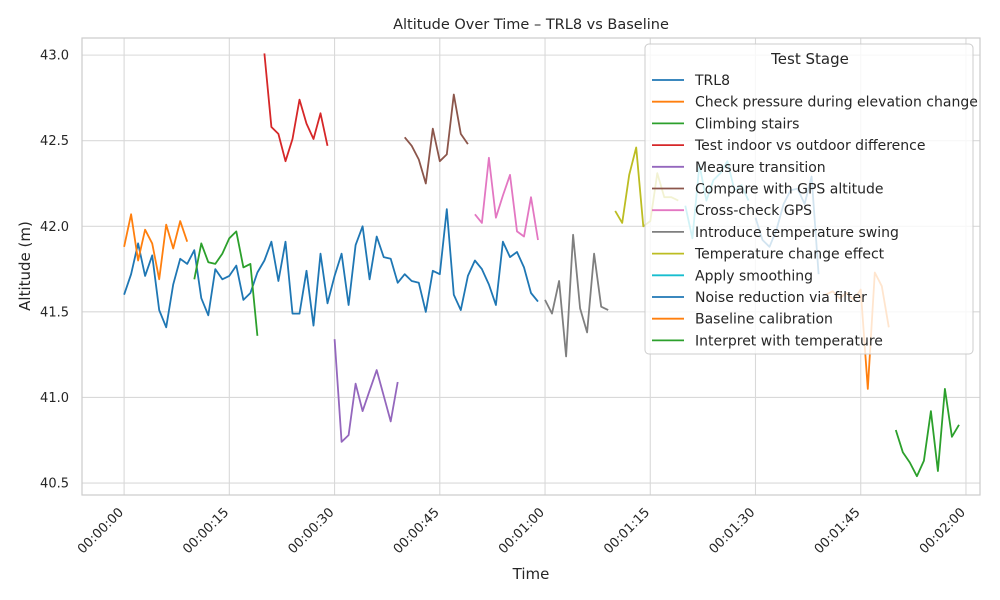  I want to click on legend-label: TRL8, so click(712, 81).